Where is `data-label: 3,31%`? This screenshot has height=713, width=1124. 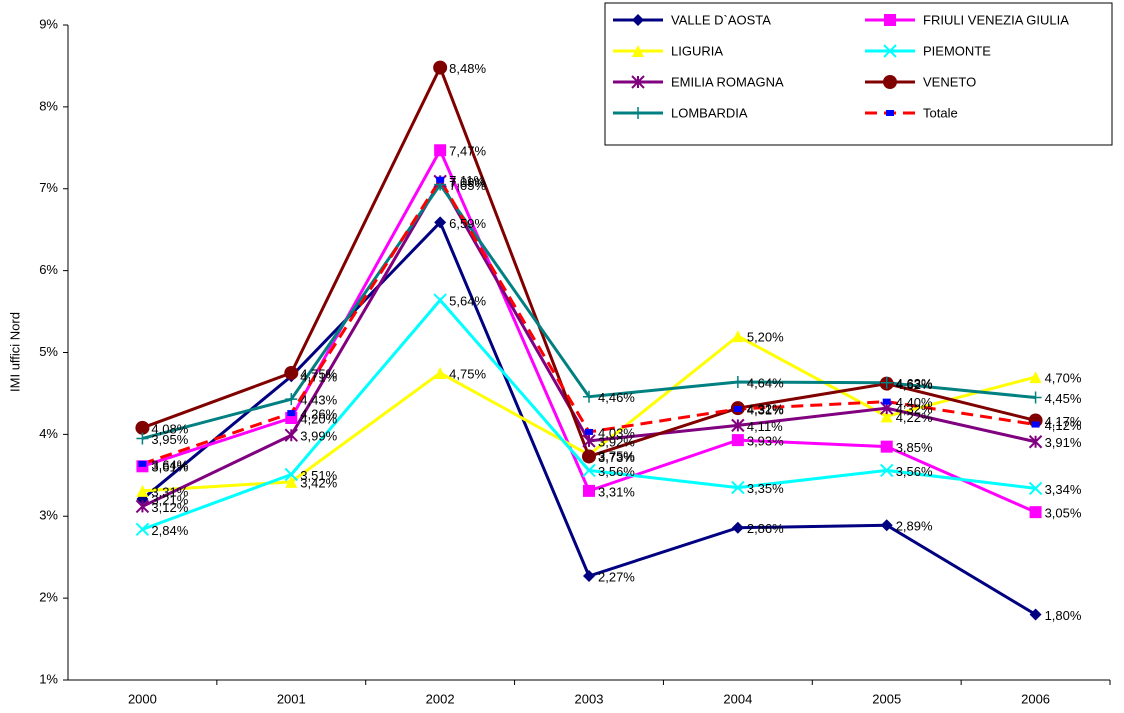
data-label: 3,31% is located at coordinates (616, 491).